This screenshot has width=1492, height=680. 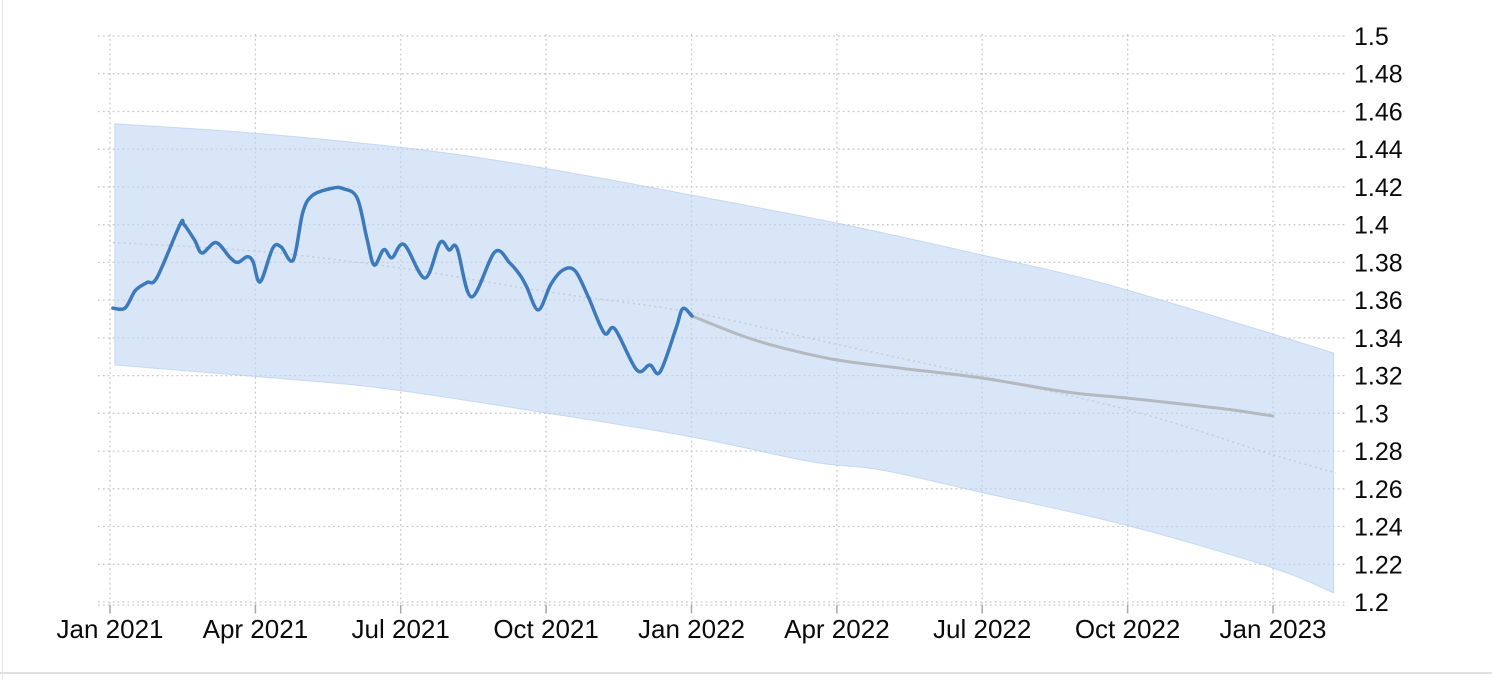 What do you see at coordinates (1378, 377) in the screenshot?
I see `y-axis-label: 1.32` at bounding box center [1378, 377].